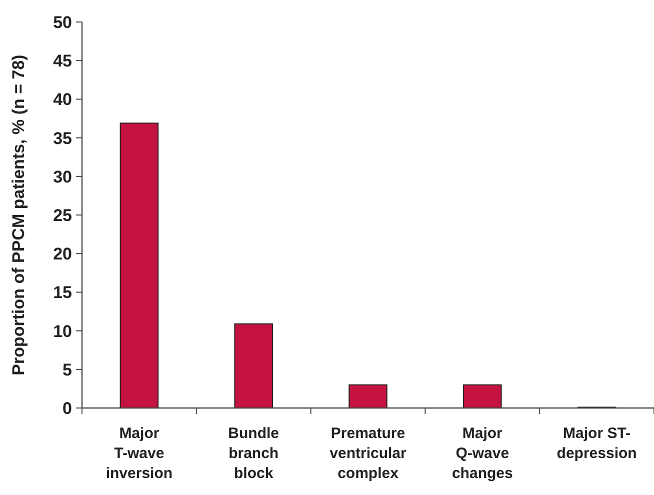 This screenshot has width=654, height=495. What do you see at coordinates (67, 408) in the screenshot?
I see `y-tick-label: 0` at bounding box center [67, 408].